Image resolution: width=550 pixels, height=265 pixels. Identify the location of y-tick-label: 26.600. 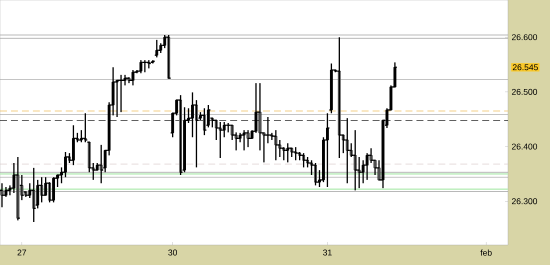
(525, 37).